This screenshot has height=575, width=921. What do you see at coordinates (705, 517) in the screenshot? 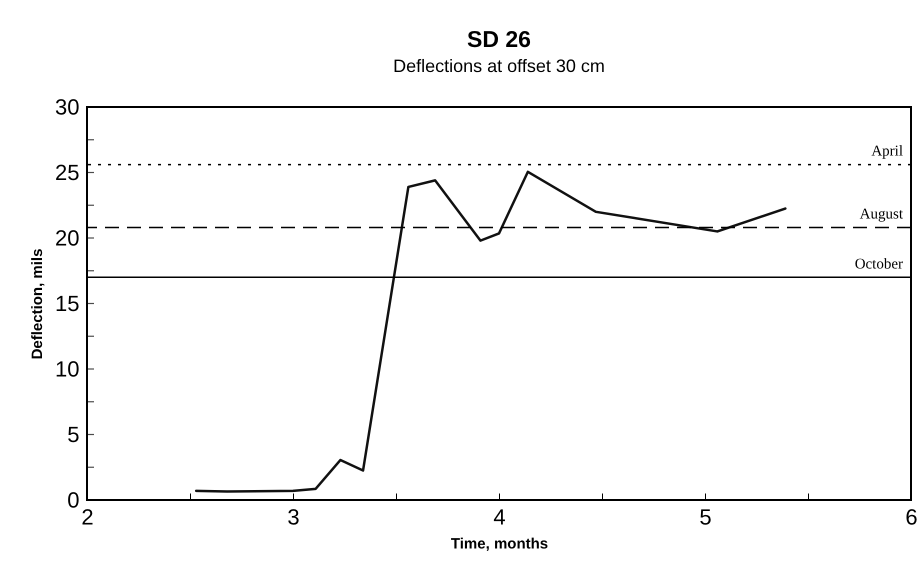
I see `x-tick-label: 5` at bounding box center [705, 517].